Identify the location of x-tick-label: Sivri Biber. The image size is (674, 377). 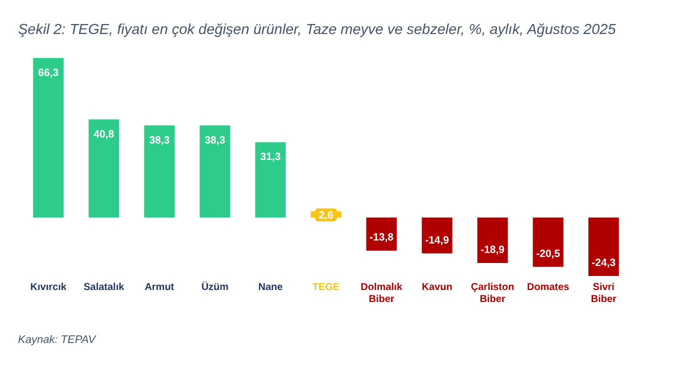
(603, 293).